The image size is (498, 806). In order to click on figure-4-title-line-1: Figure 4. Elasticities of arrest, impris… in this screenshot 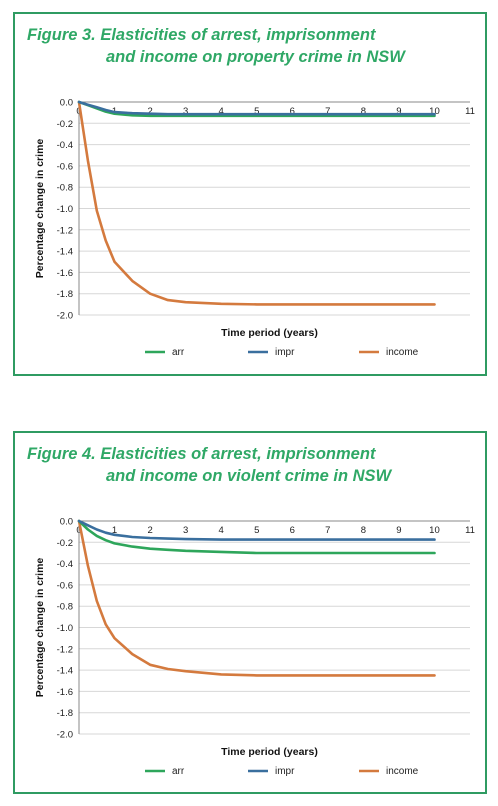, I will do `click(201, 454)`.